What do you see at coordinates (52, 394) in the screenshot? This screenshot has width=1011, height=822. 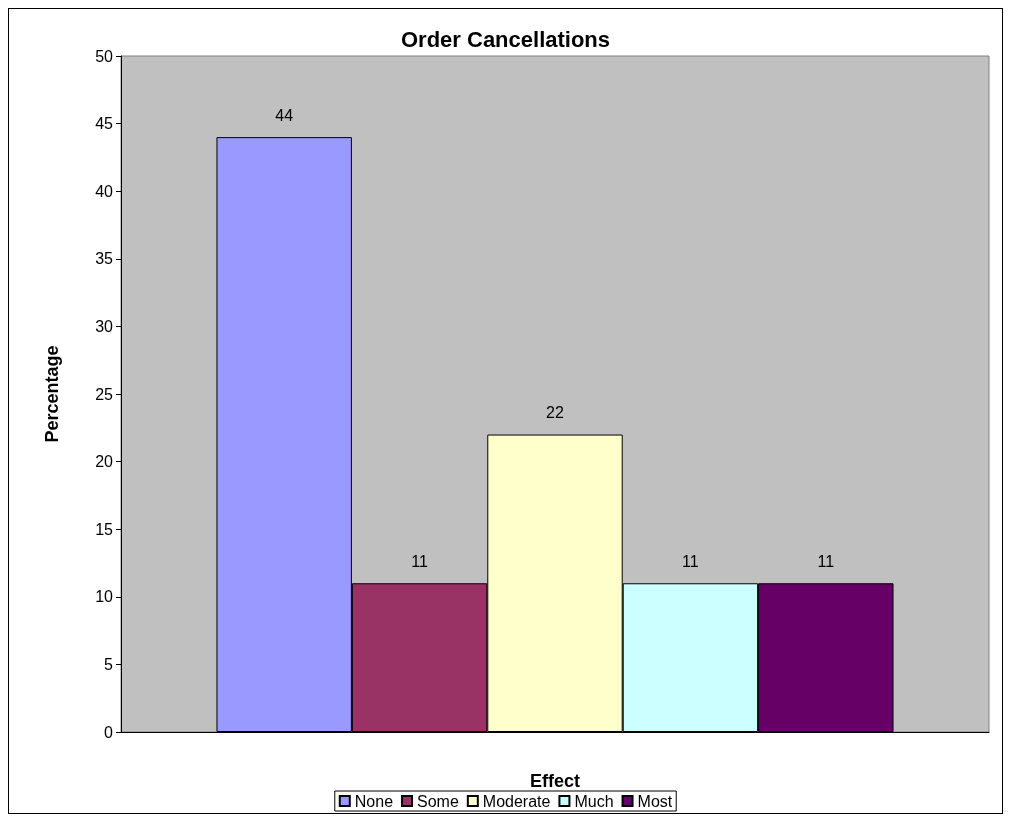 I see `y-axis-title: Percentage` at bounding box center [52, 394].